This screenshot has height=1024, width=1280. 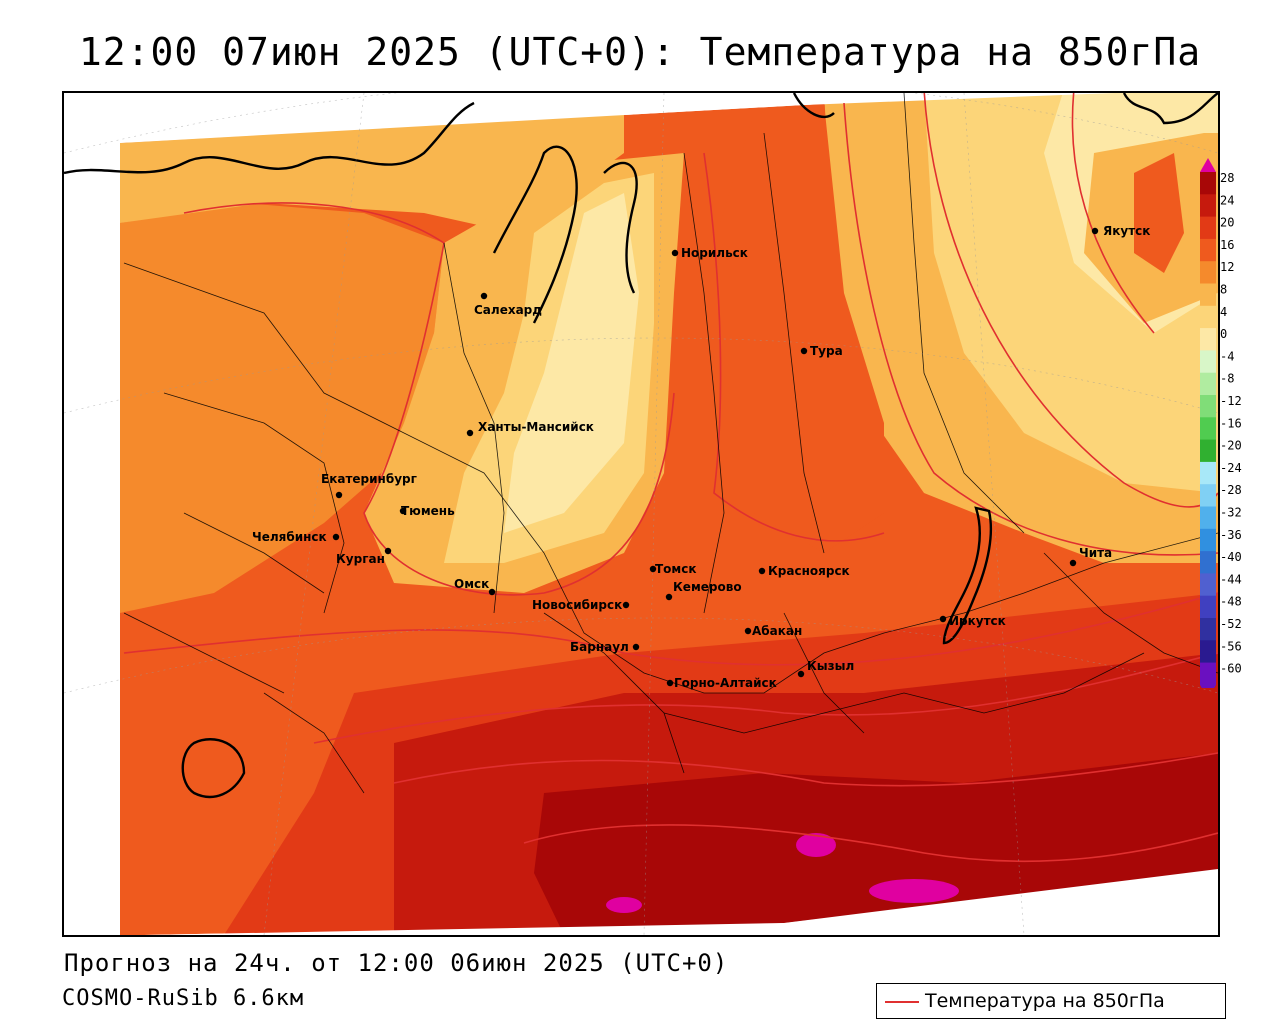 I want to click on colorbar-label: 24, so click(x=1227, y=200).